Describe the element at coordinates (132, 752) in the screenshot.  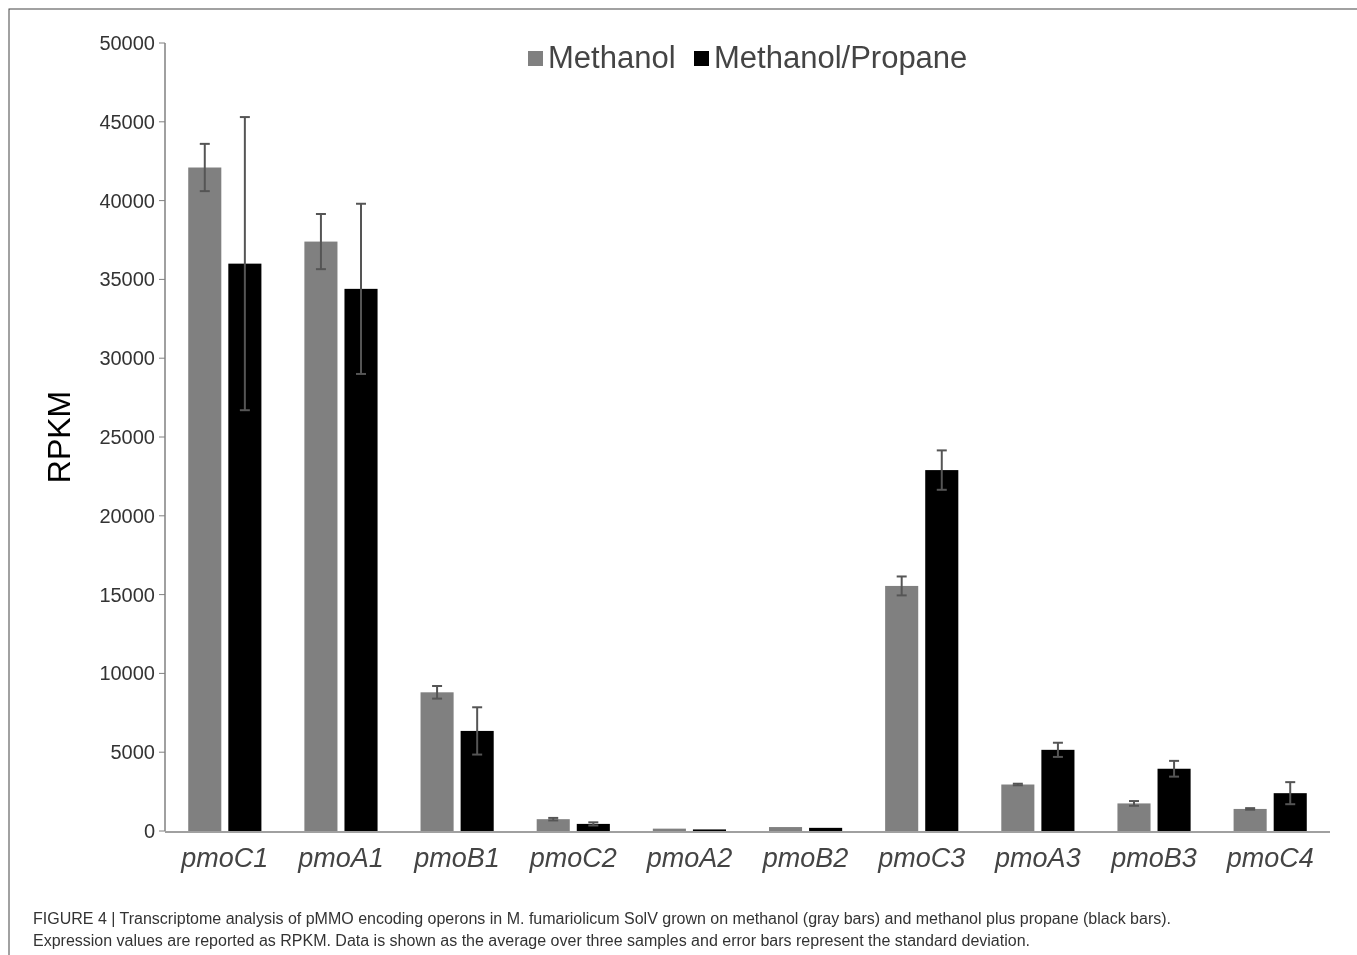
I see `y-tick-label: 5000` at that location.